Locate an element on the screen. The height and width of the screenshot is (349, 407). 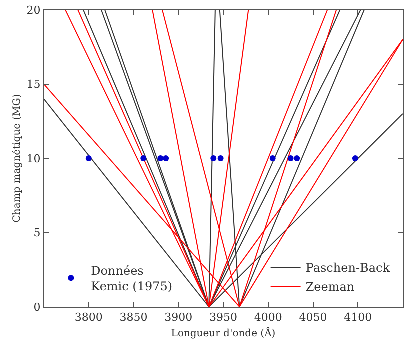
y-tick-label: 20 is located at coordinates (33, 10).